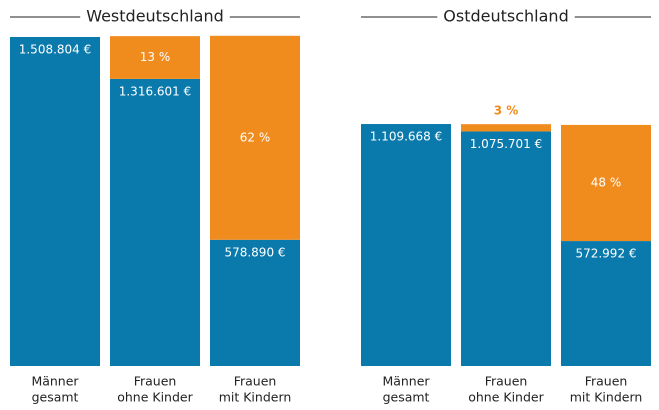  I want to click on panel-title: Westdeutschland, so click(155, 16).